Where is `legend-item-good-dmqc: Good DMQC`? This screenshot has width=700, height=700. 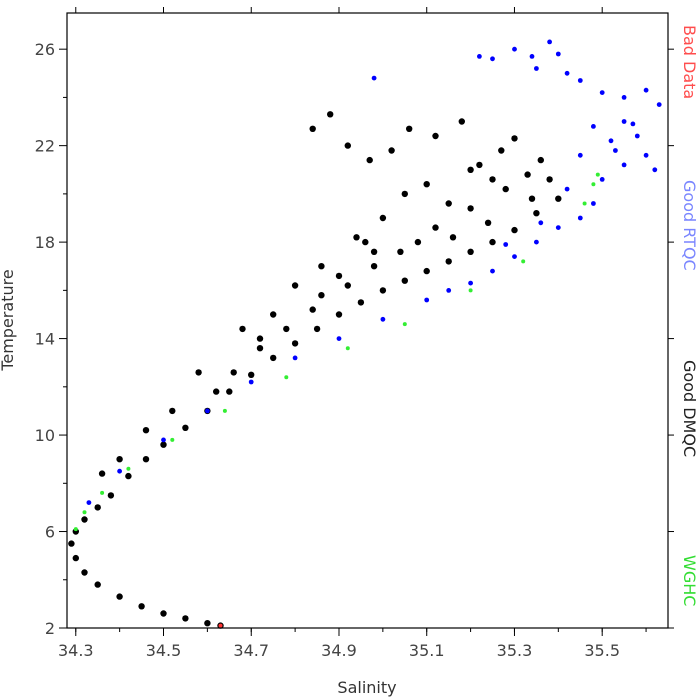
legend-item-good-dmqc: Good DMQC is located at coordinates (689, 408).